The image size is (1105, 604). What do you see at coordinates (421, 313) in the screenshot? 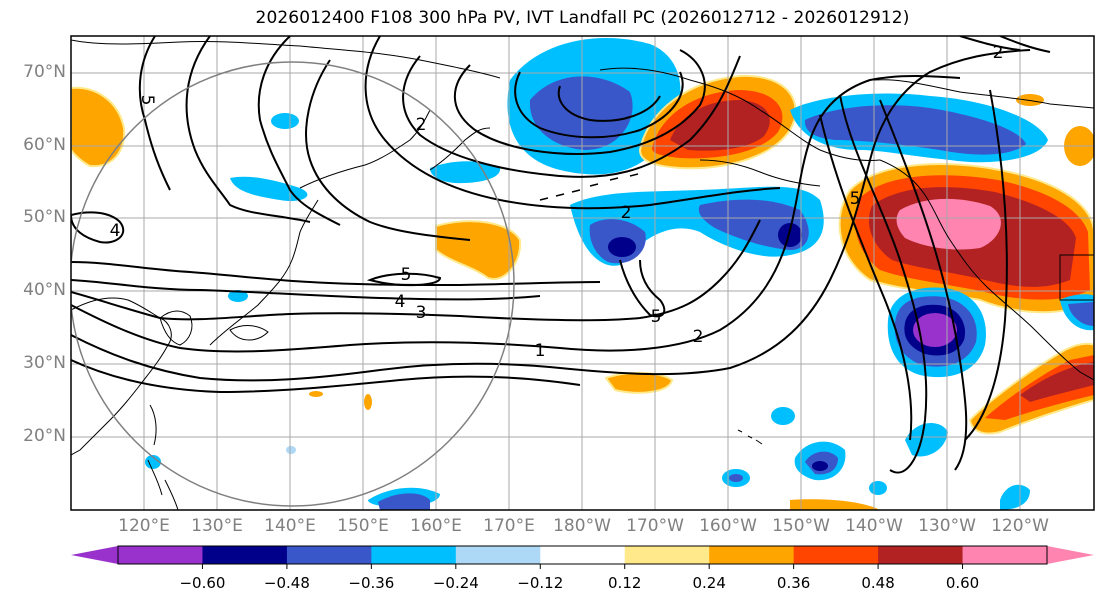
I see `contour-label-7: 3` at bounding box center [421, 313].